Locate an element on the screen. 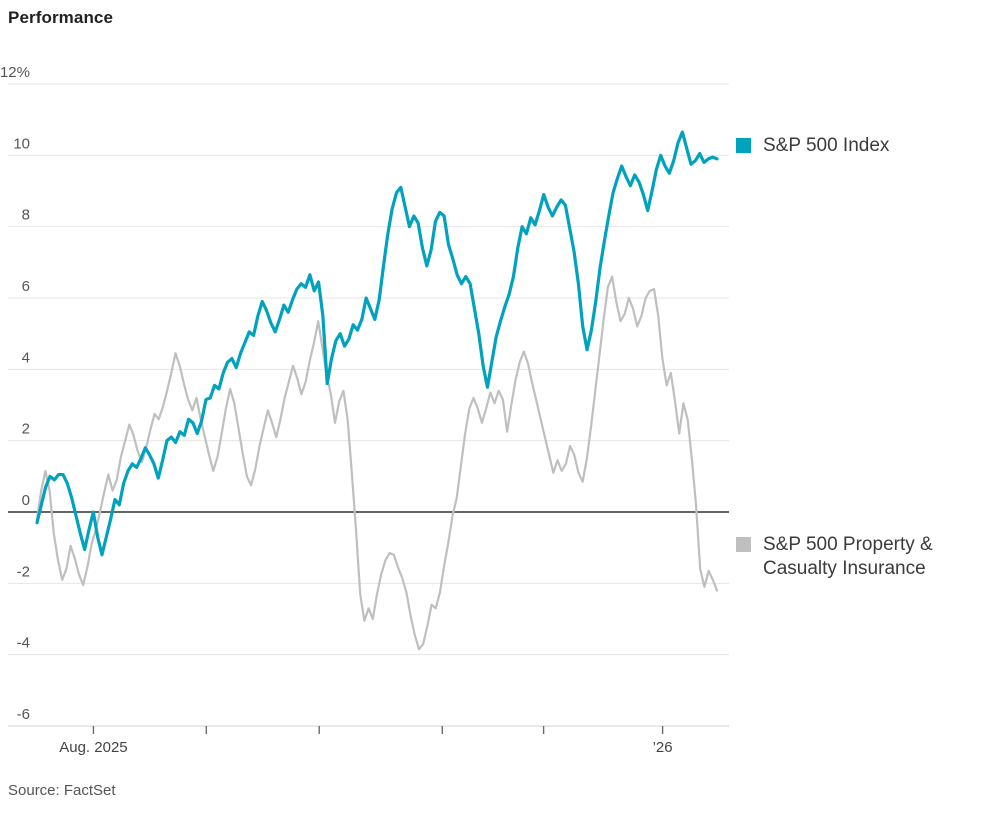 This screenshot has height=817, width=1008. legend-item-sp500: S&P 500 Index is located at coordinates (812, 146).